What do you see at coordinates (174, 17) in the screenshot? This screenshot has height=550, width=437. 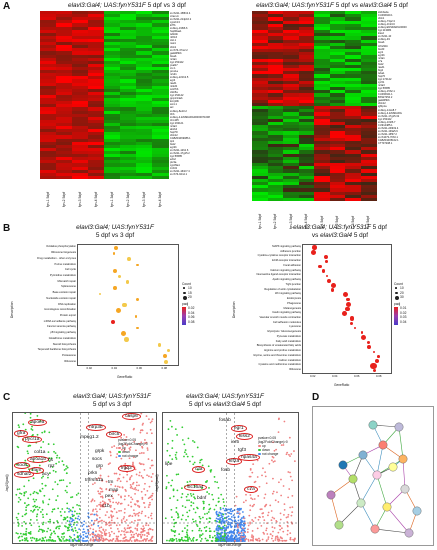 I see `heatmap-gene-label: crtam-b` at bounding box center [174, 17].